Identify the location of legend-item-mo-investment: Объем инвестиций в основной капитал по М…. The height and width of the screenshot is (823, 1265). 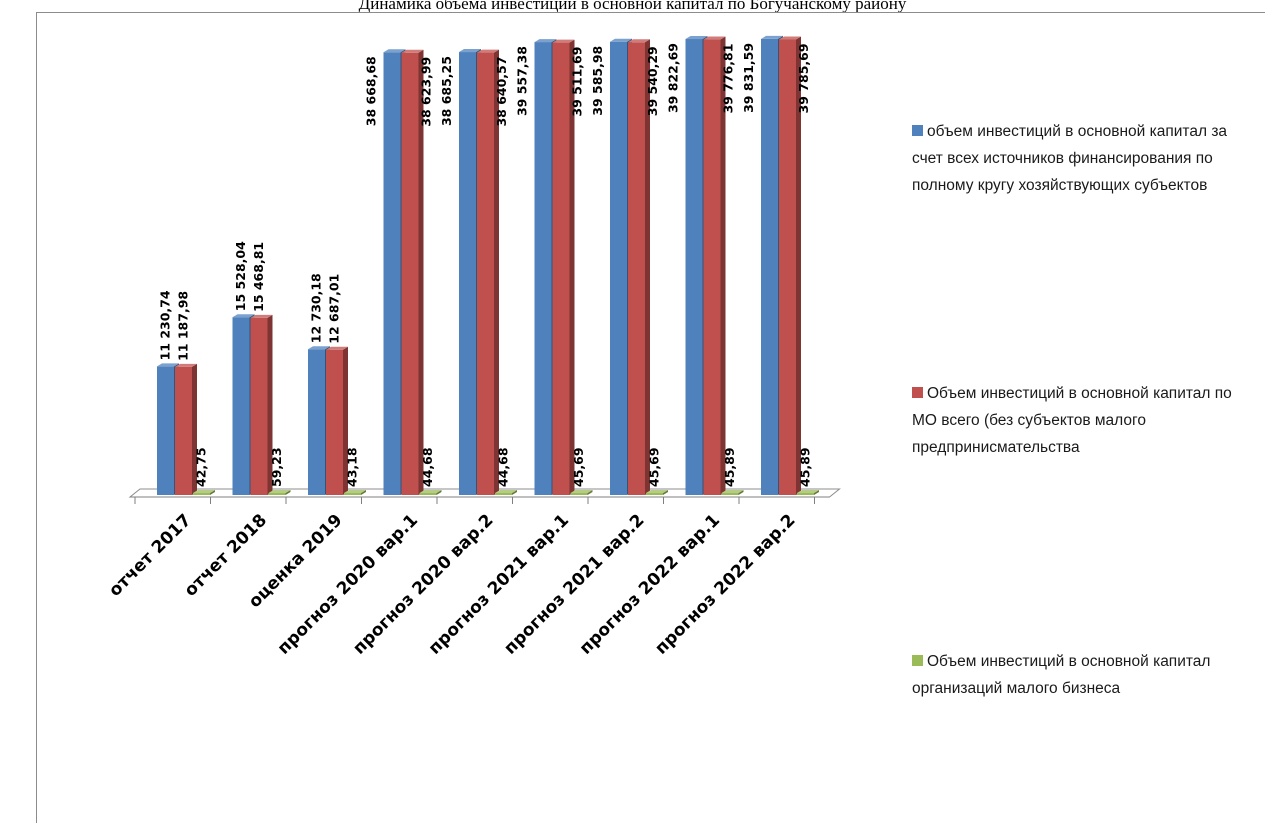
(1077, 420).